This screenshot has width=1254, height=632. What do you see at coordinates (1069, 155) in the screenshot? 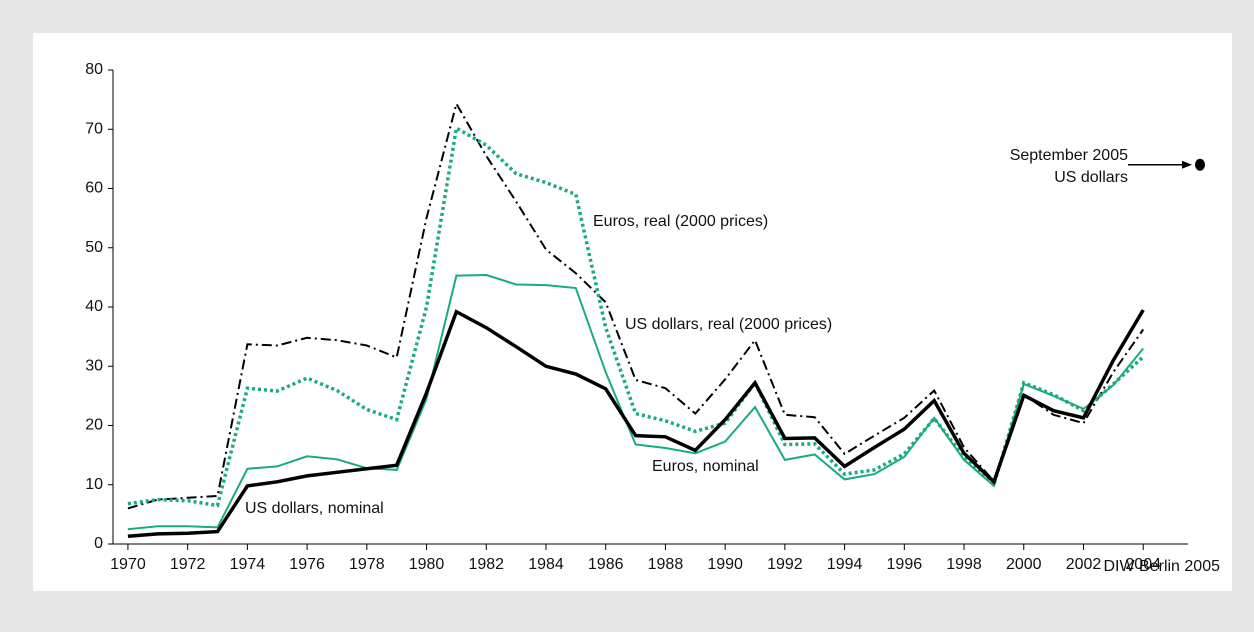
I see `annotation-text: September 2005` at bounding box center [1069, 155].